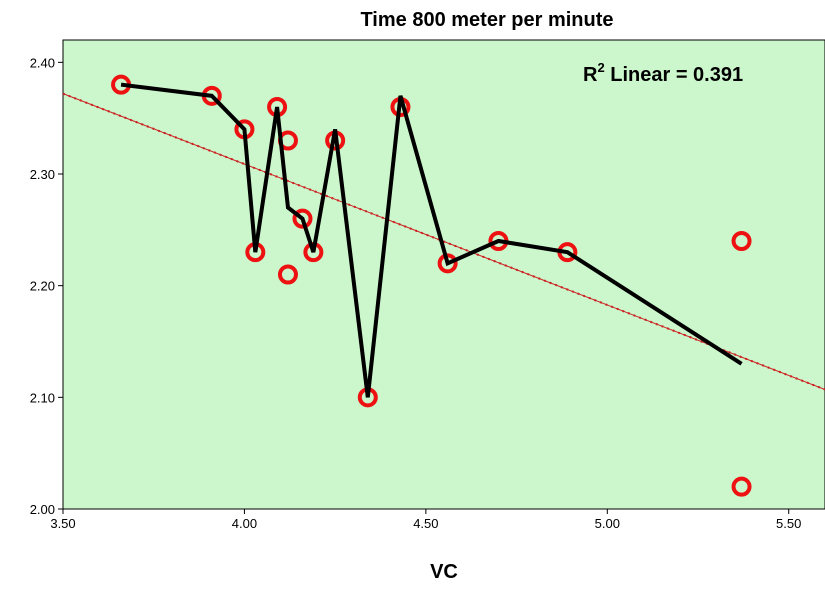 This screenshot has width=825, height=590. Describe the element at coordinates (42, 62) in the screenshot. I see `y-tick-label: 2.40` at that location.